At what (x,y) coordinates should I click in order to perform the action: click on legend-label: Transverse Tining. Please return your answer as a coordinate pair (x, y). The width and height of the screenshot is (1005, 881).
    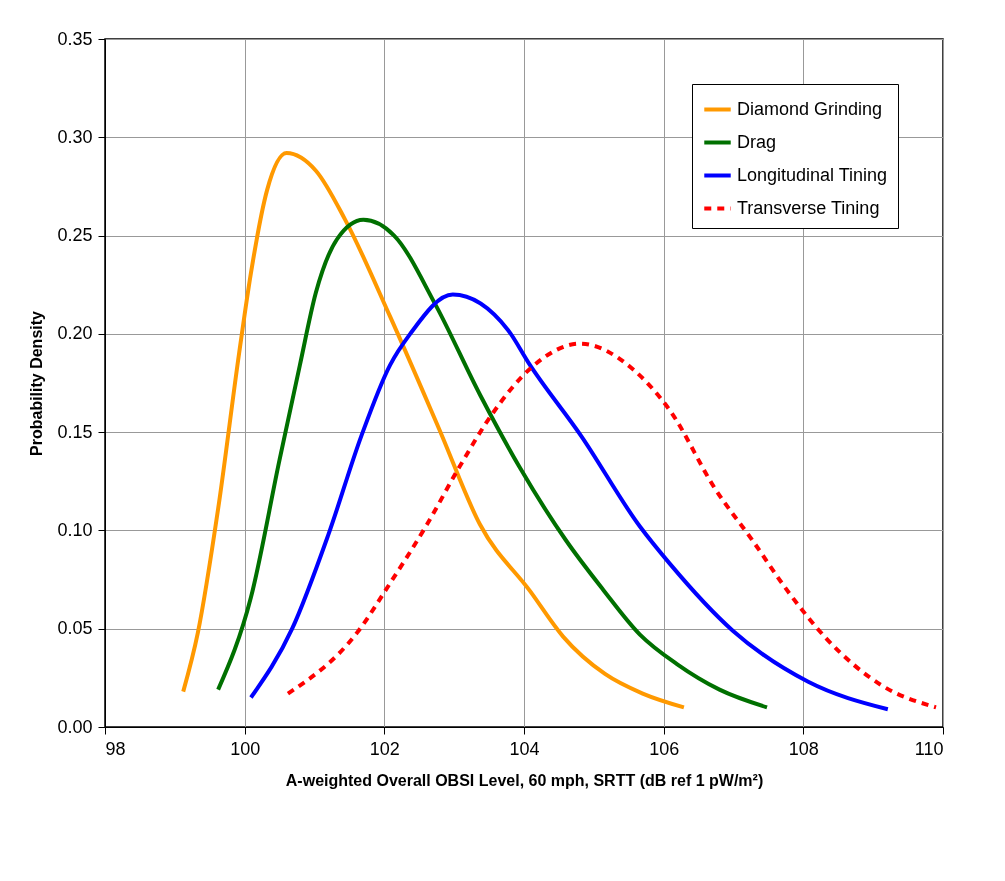
    Looking at the image, I should click on (808, 207).